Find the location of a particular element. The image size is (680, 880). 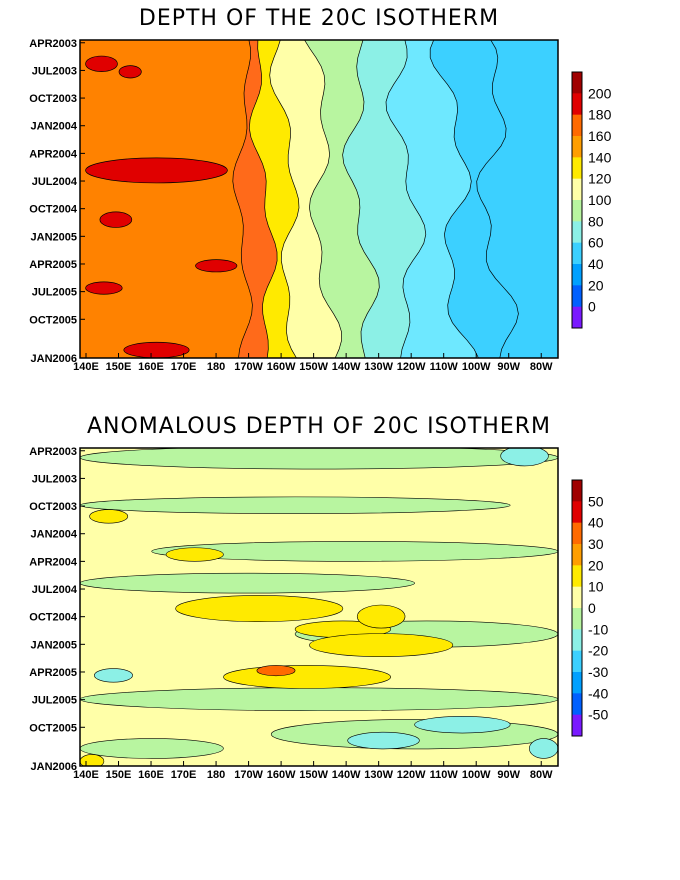

bottom-chart-y-tick-label: JAN2005 is located at coordinates (54, 645).